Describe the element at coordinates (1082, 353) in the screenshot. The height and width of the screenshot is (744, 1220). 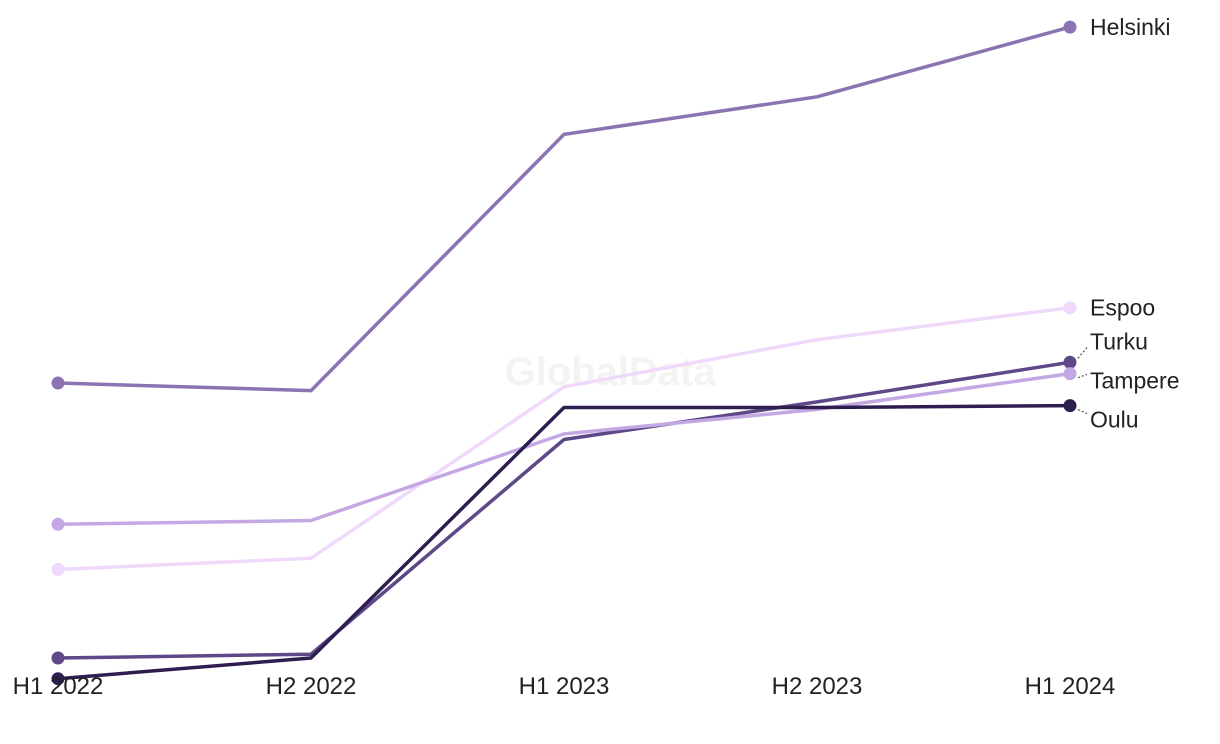
I see `label-connector-turku` at that location.